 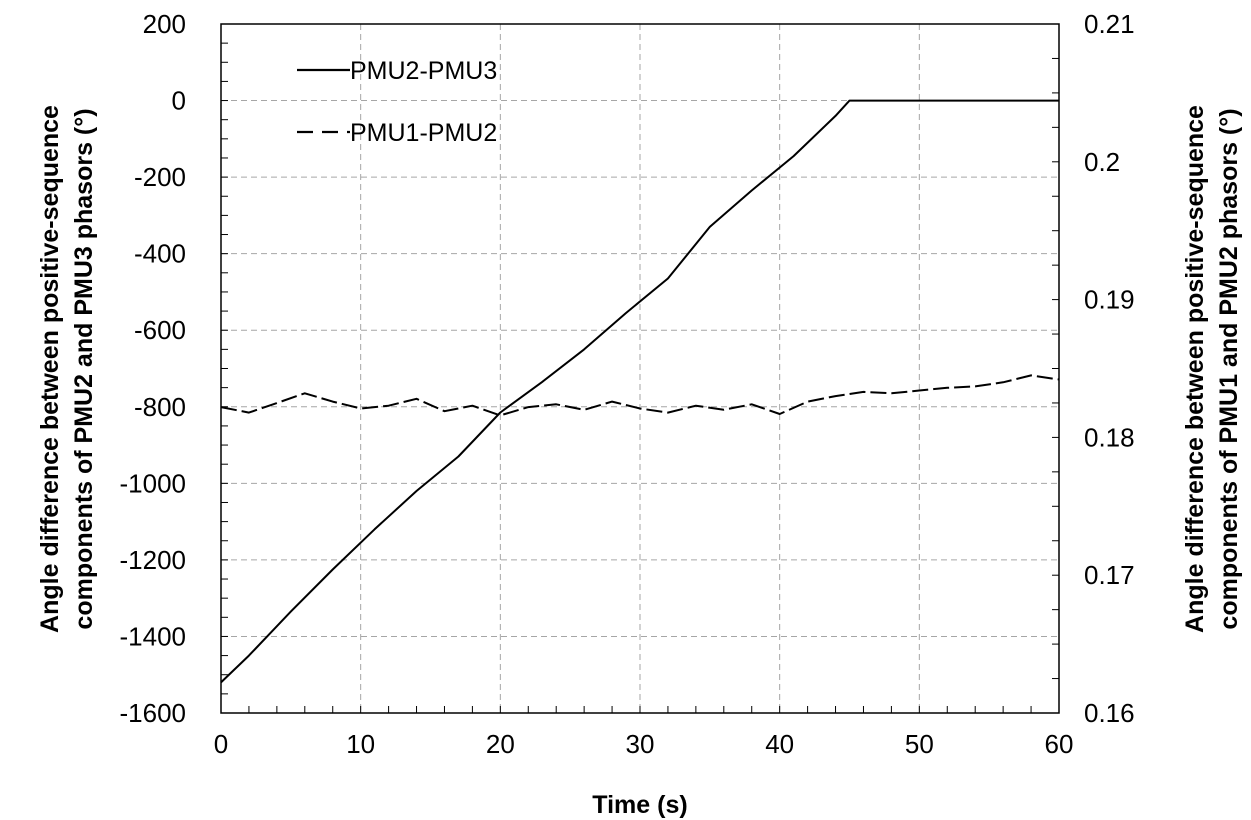 What do you see at coordinates (84, 368) in the screenshot?
I see `y-left-axis-label-line2: components of PMU2 and PMU3 phasors (°)` at bounding box center [84, 368].